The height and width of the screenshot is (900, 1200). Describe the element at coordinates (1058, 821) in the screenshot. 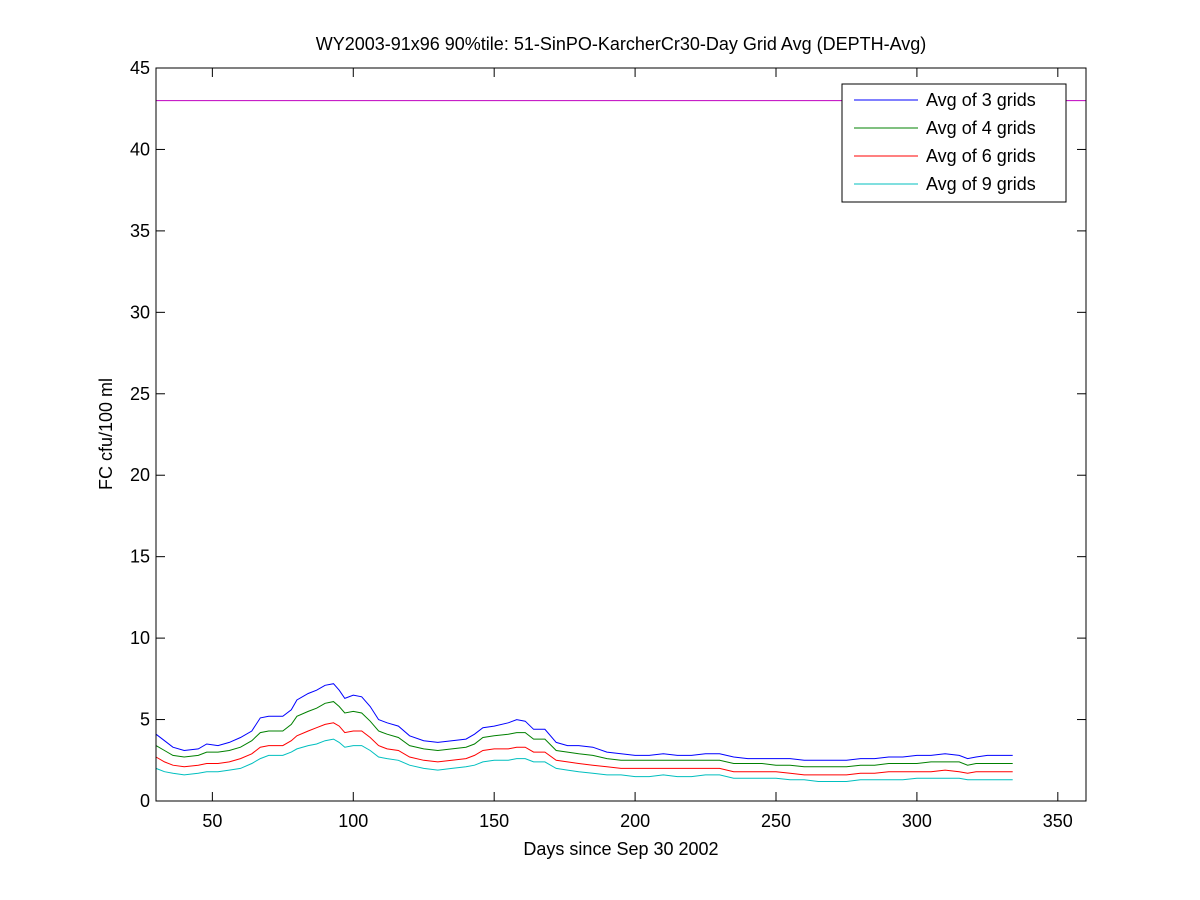

I see `x-tick-label: 350` at that location.